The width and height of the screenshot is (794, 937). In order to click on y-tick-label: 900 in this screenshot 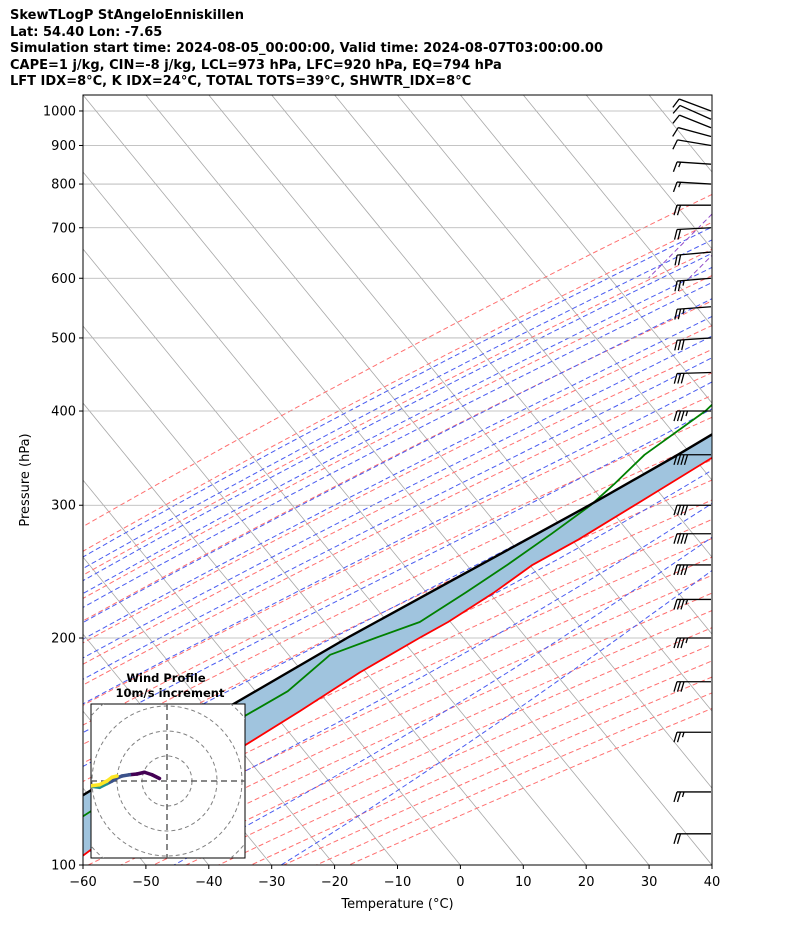, I will do `click(63, 146)`.